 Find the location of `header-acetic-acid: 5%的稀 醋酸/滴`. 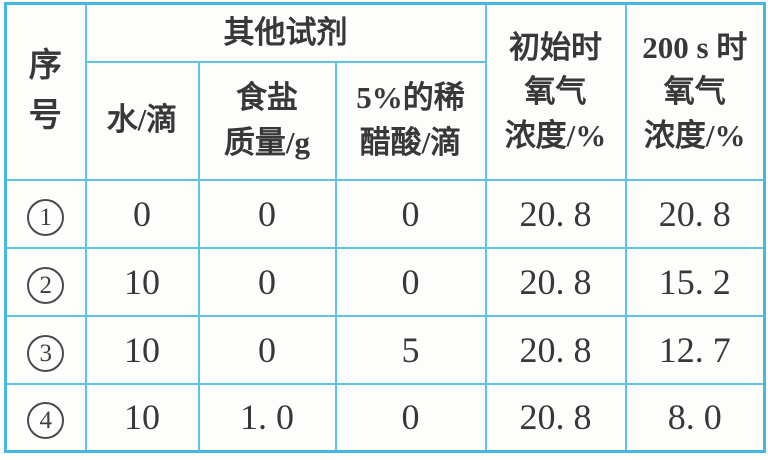

header-acetic-acid: 5%的稀 醋酸/滴 is located at coordinates (410, 120).